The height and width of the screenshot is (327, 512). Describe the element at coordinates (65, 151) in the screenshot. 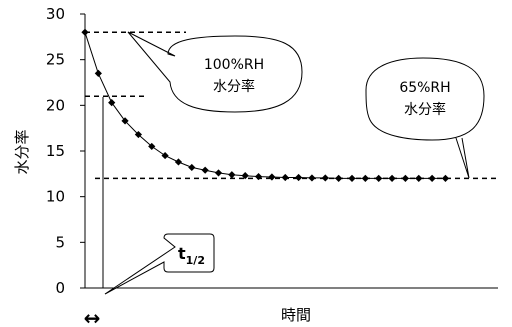

I see `y-ticks: 0 5 10 15 20 25 30` at that location.